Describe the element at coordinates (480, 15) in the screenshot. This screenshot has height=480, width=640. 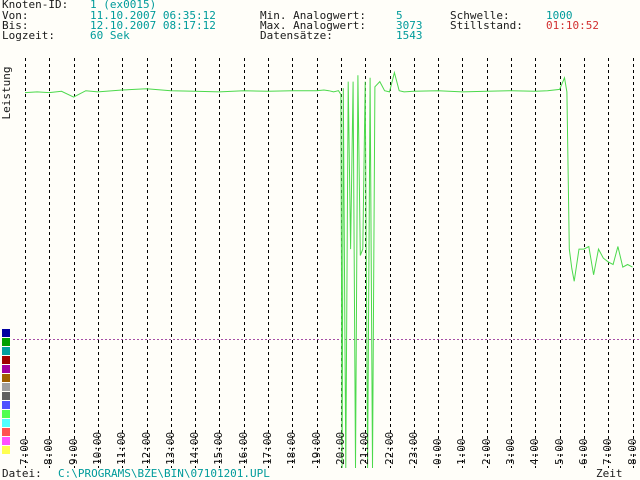
I see `schwelle-label: Schwelle:` at that location.